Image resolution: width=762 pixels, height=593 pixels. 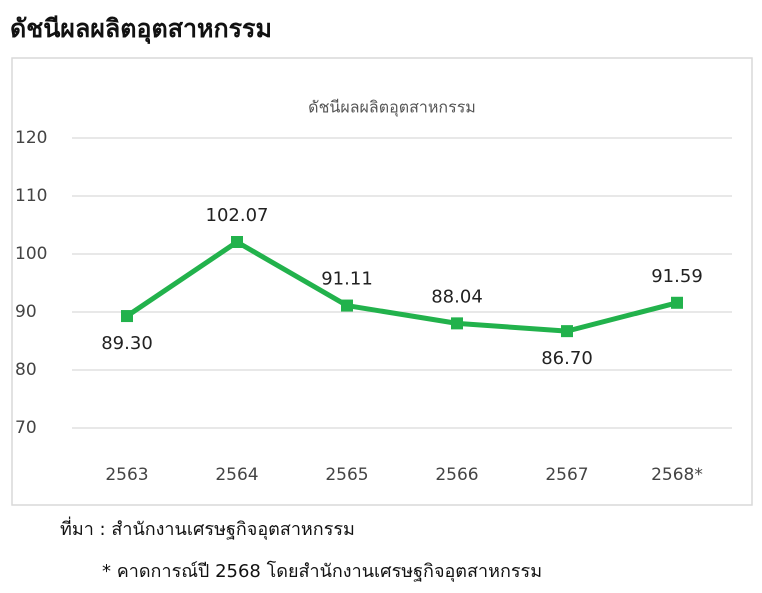 I want to click on chart-title: ดัชนีผลผลิตอุตสาหกรรม, so click(x=392, y=108).